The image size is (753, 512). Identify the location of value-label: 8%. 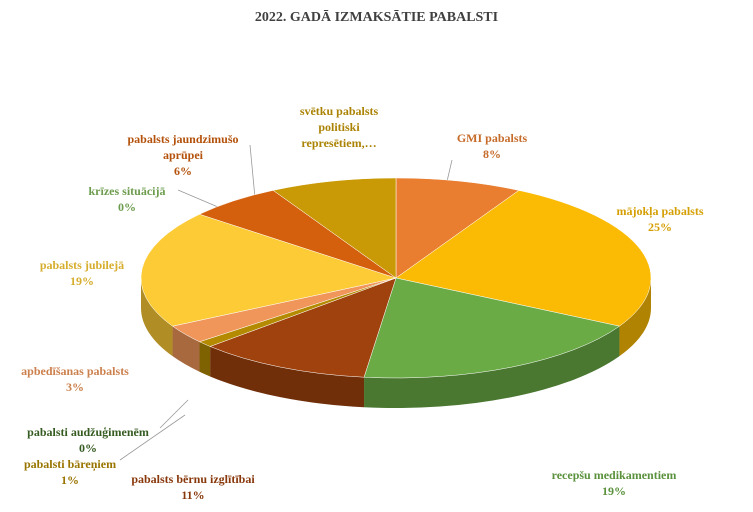
(492, 154).